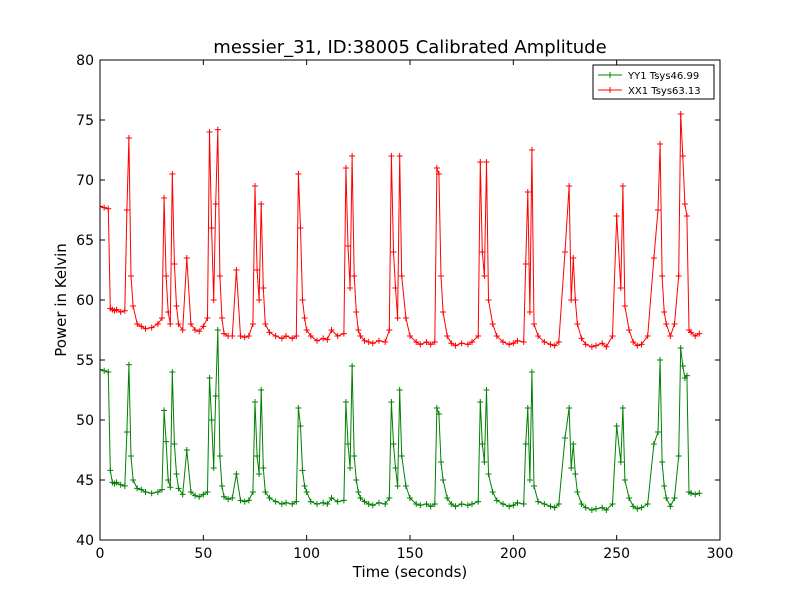 This screenshot has width=800, height=600. I want to click on x-axis-label: Time (seconds), so click(410, 572).